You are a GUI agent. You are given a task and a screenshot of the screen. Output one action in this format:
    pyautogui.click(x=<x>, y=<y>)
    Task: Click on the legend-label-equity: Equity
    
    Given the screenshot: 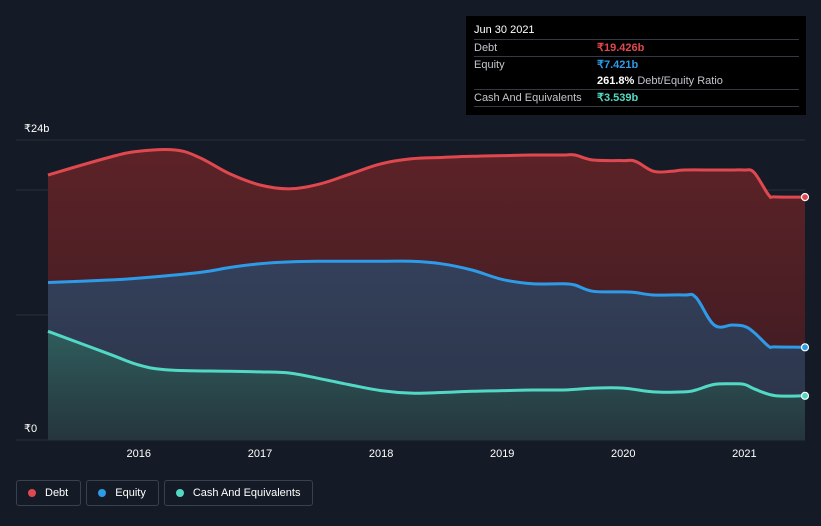 What is the action you would take?
    pyautogui.click(x=130, y=493)
    